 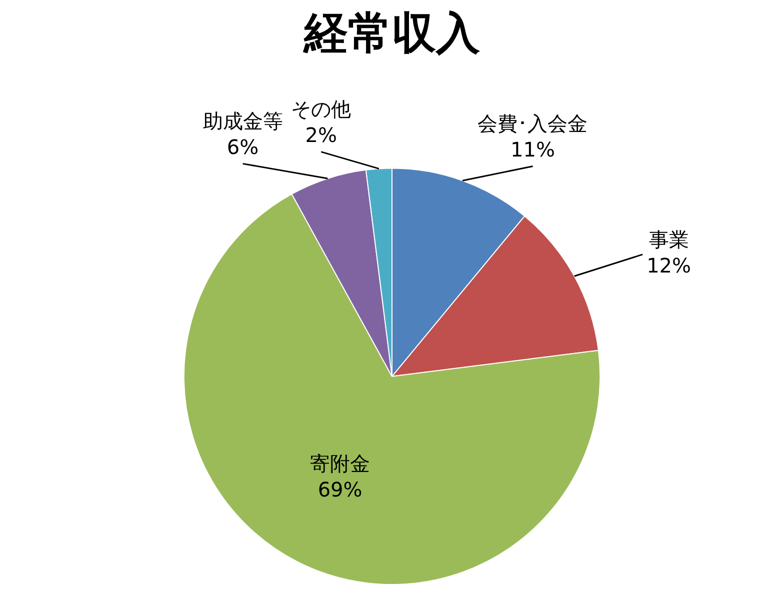 I want to click on data-label: 11%, so click(x=532, y=149).